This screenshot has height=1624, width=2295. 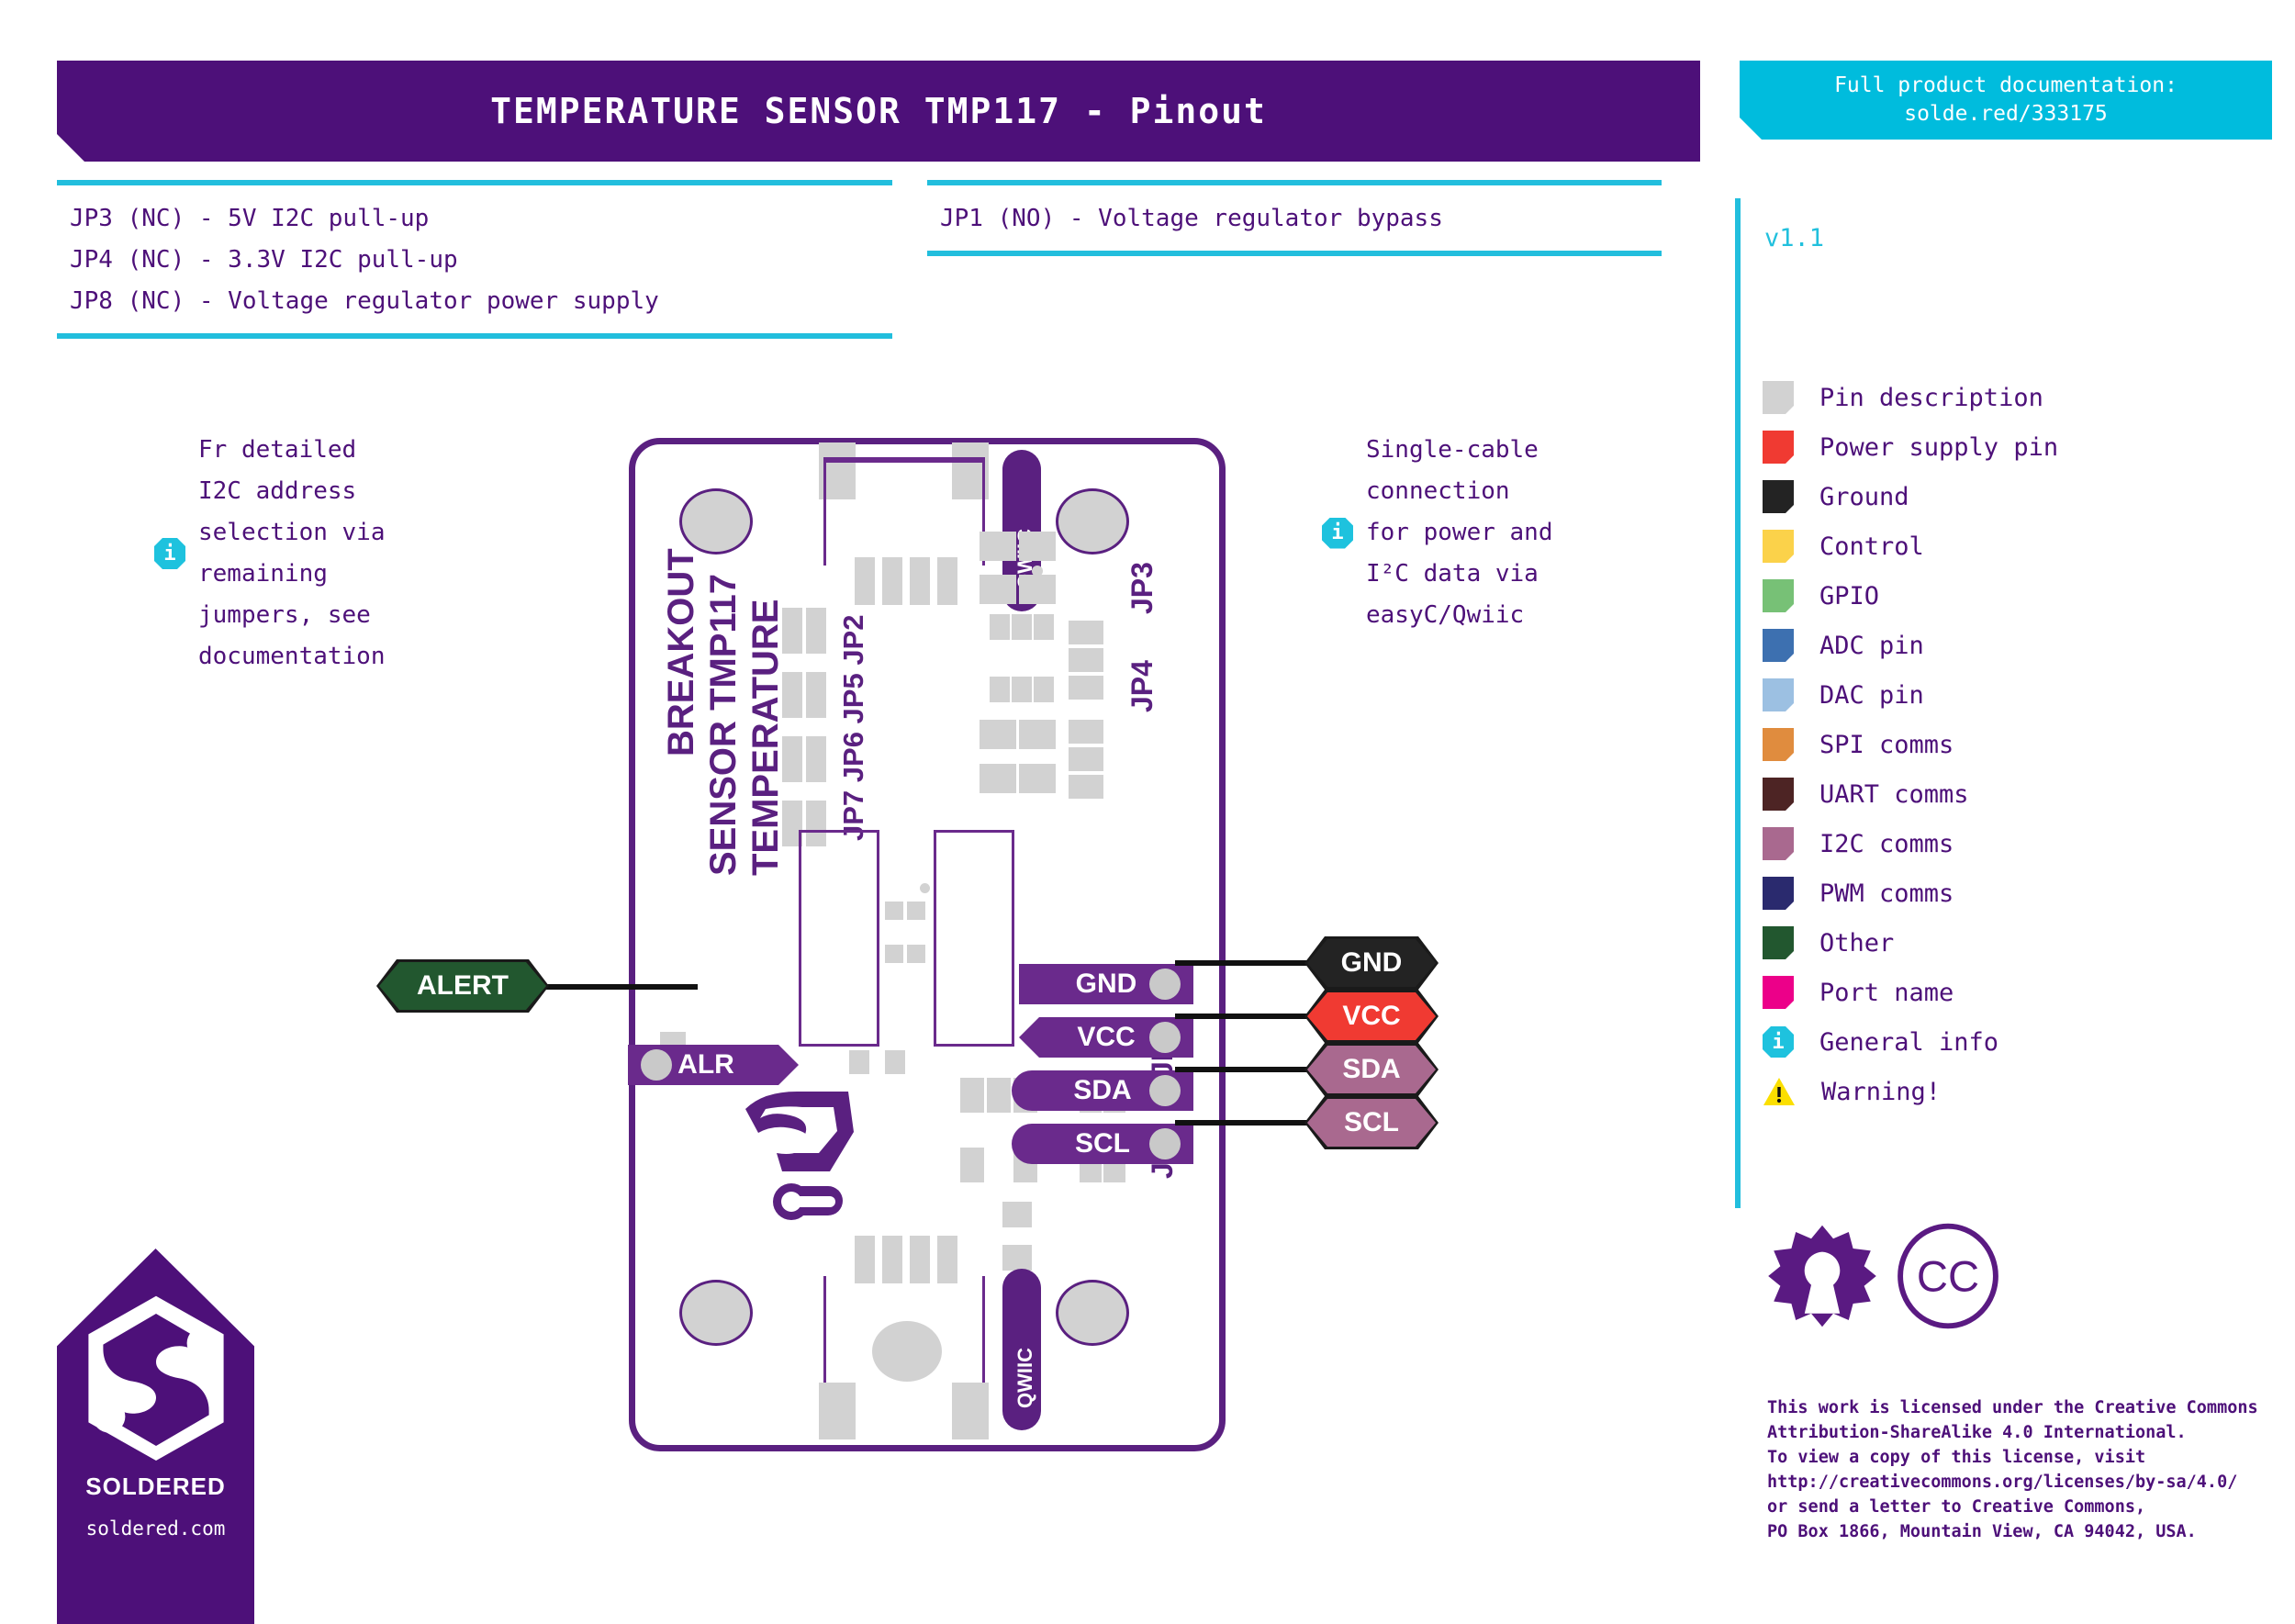 What do you see at coordinates (1850, 595) in the screenshot?
I see `legend-label: GPIO` at bounding box center [1850, 595].